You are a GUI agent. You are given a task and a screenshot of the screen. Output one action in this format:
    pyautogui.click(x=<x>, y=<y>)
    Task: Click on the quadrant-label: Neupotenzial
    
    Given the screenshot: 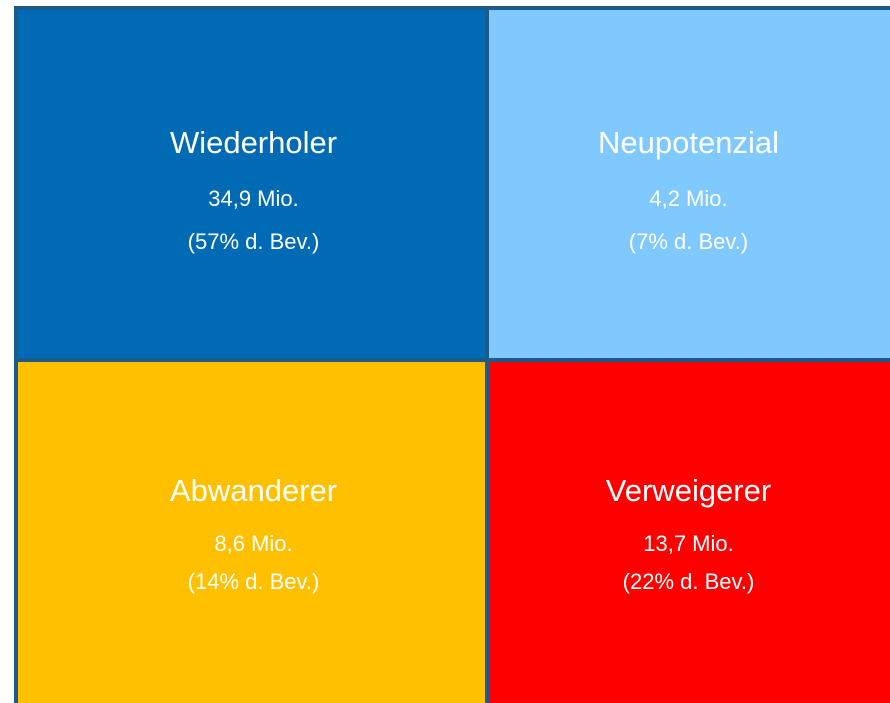 What is the action you would take?
    pyautogui.click(x=688, y=142)
    